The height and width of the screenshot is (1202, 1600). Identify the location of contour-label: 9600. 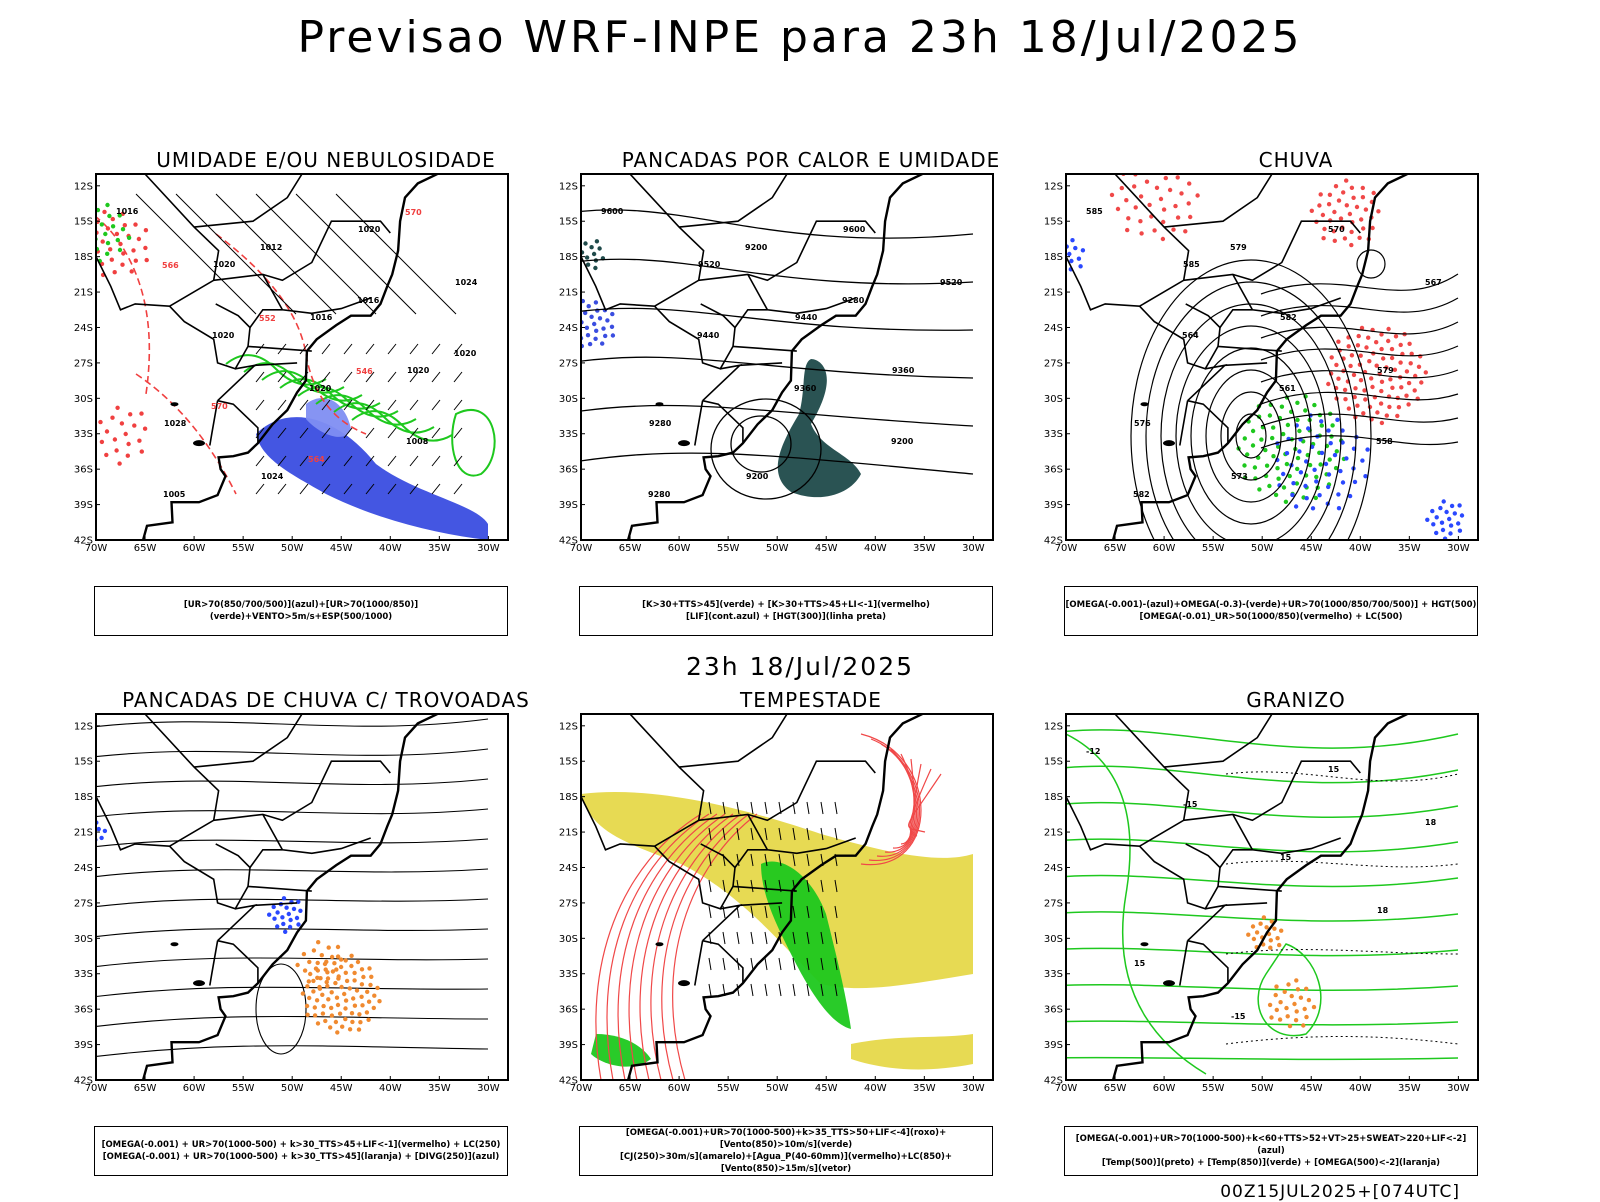
(612, 211).